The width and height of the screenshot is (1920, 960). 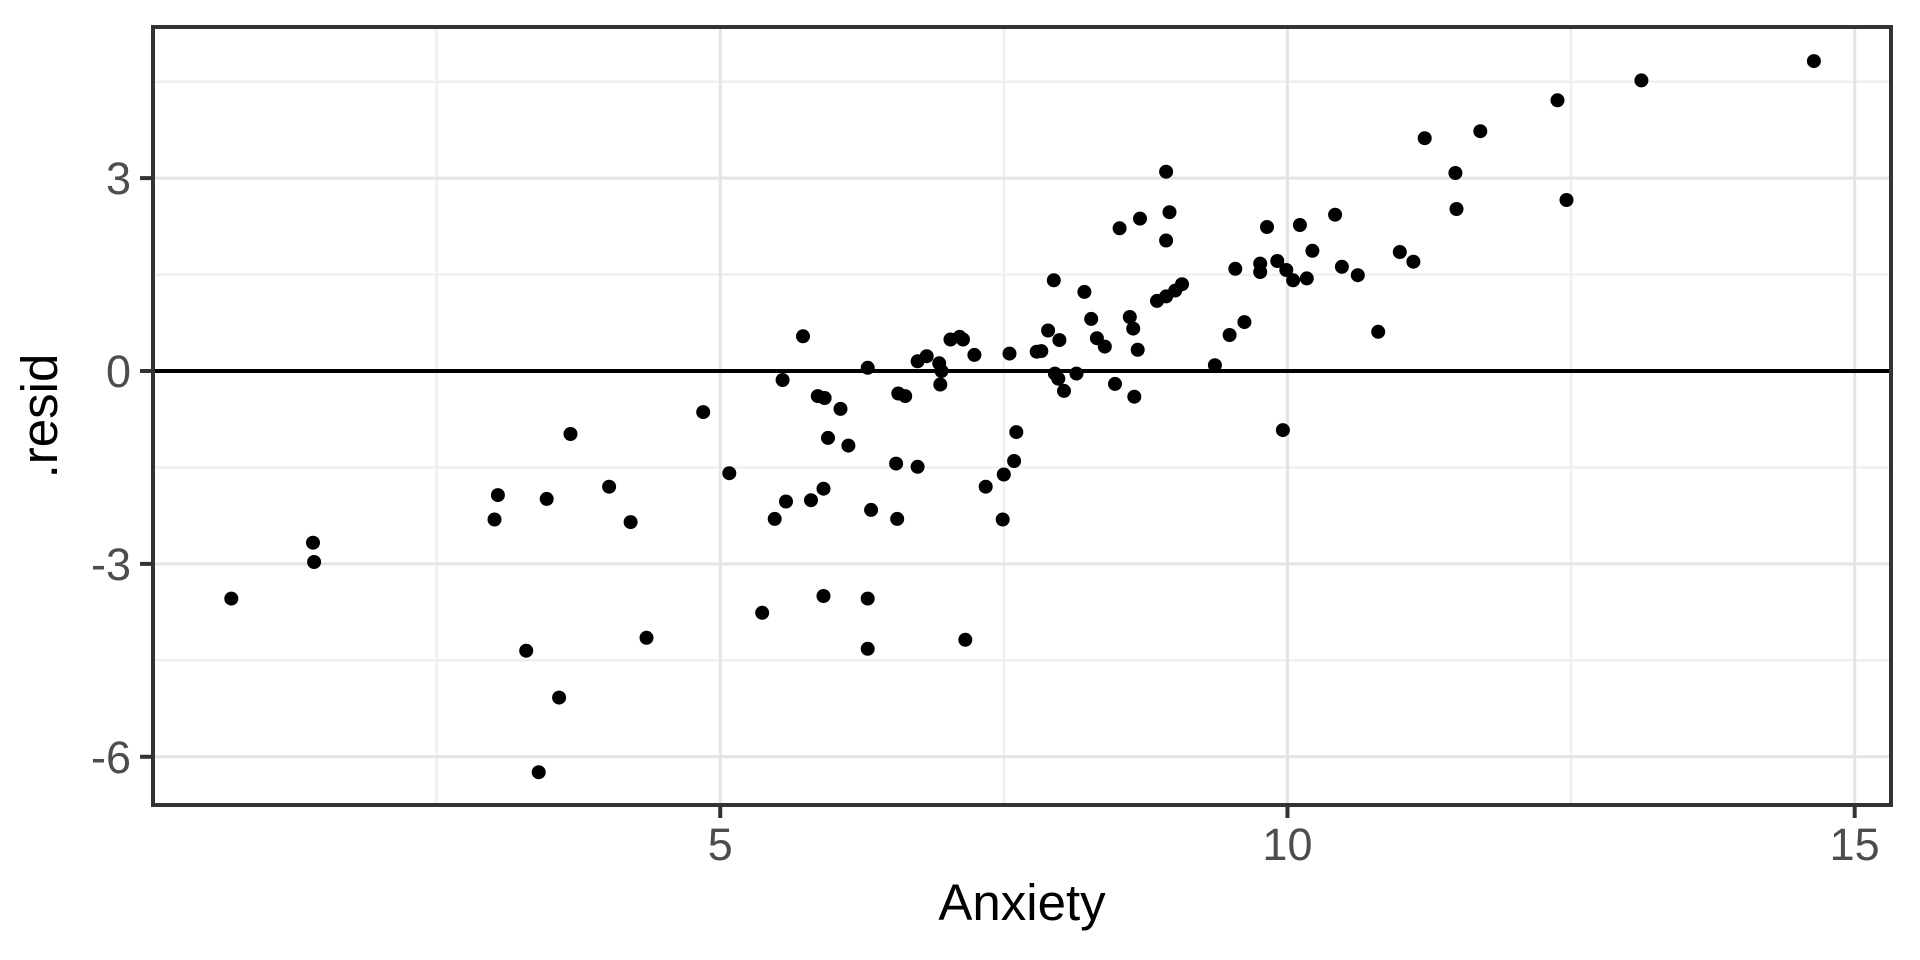 What do you see at coordinates (111, 468) in the screenshot?
I see `y-axis-tick-labels: 3 0 -3 -6` at bounding box center [111, 468].